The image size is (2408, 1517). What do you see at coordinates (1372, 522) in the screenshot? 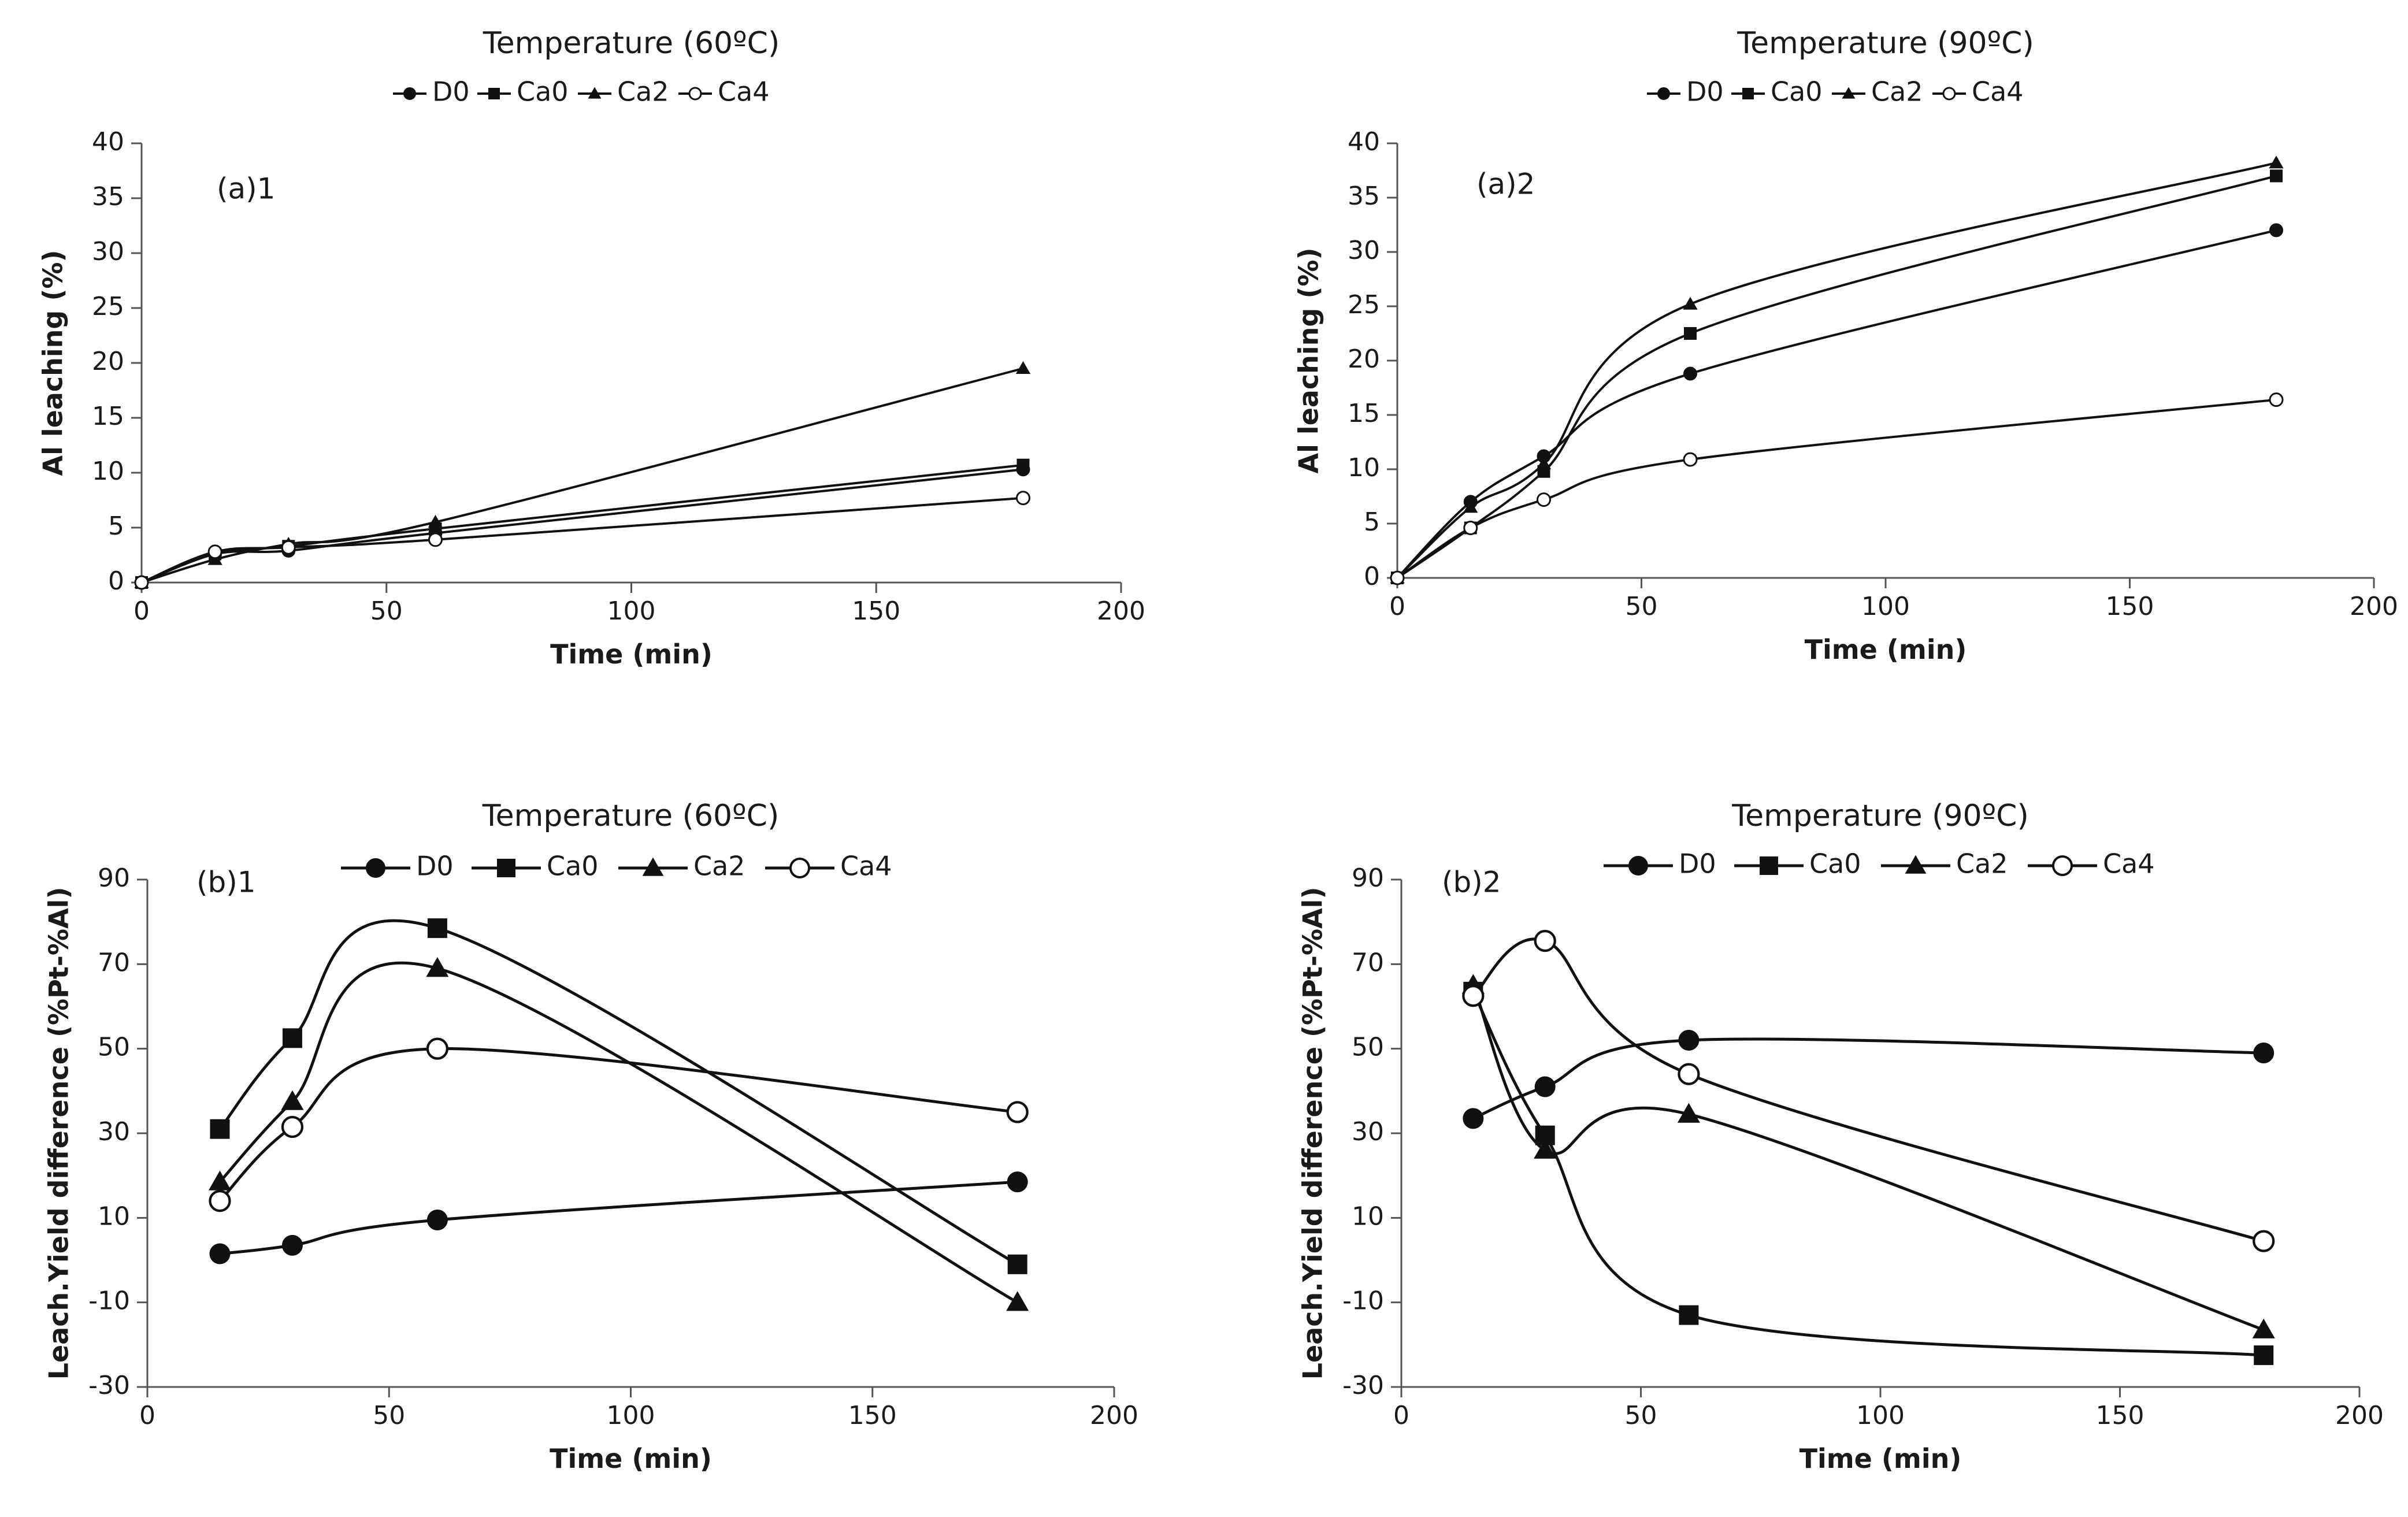
I see `y-tick-label: 5` at bounding box center [1372, 522].